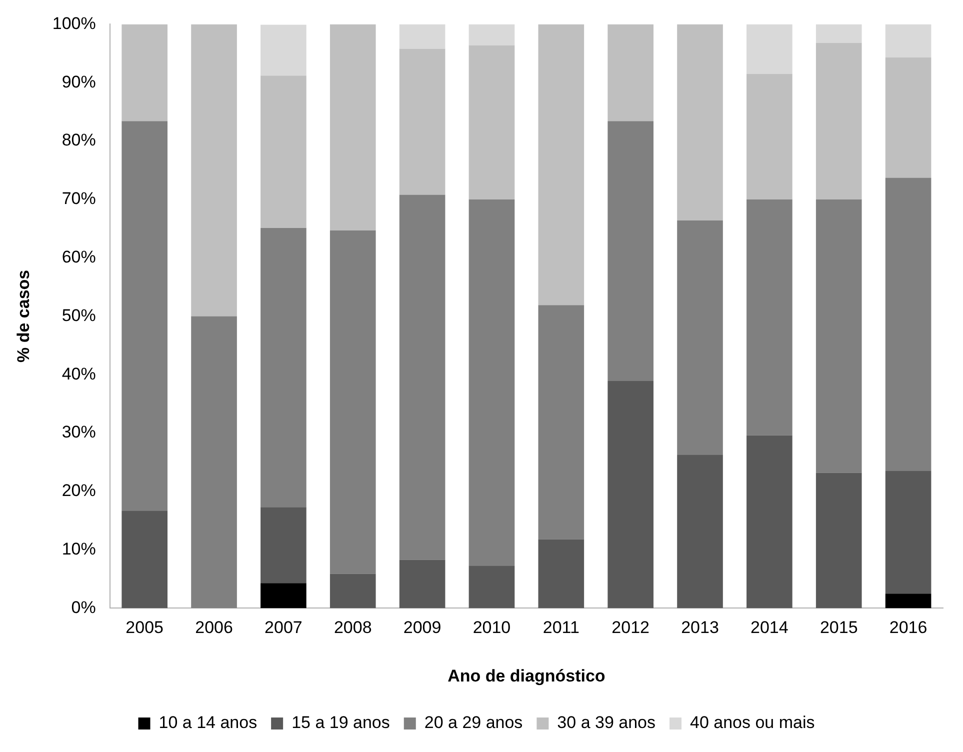 This screenshot has height=752, width=963. What do you see at coordinates (908, 628) in the screenshot?
I see `x-tick-label: 2016` at bounding box center [908, 628].